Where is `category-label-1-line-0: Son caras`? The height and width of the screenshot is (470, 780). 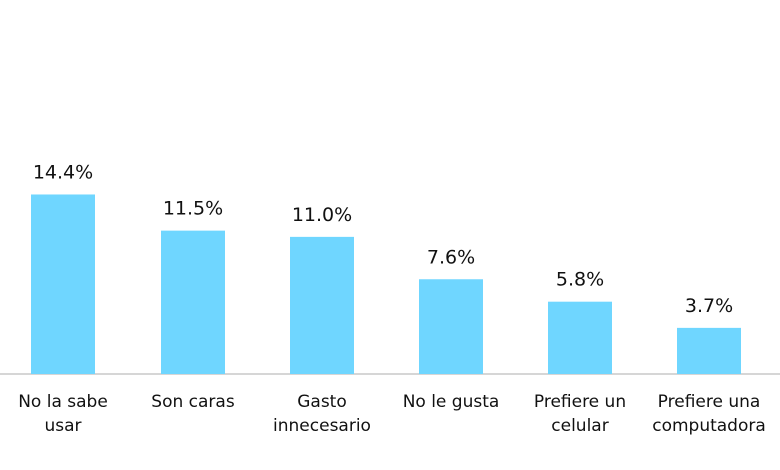
category-label-1-line-0: Son caras is located at coordinates (193, 402).